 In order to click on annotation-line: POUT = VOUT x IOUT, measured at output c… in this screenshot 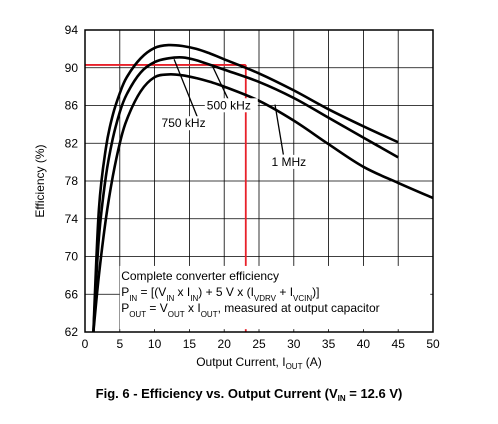, I will do `click(250, 310)`.